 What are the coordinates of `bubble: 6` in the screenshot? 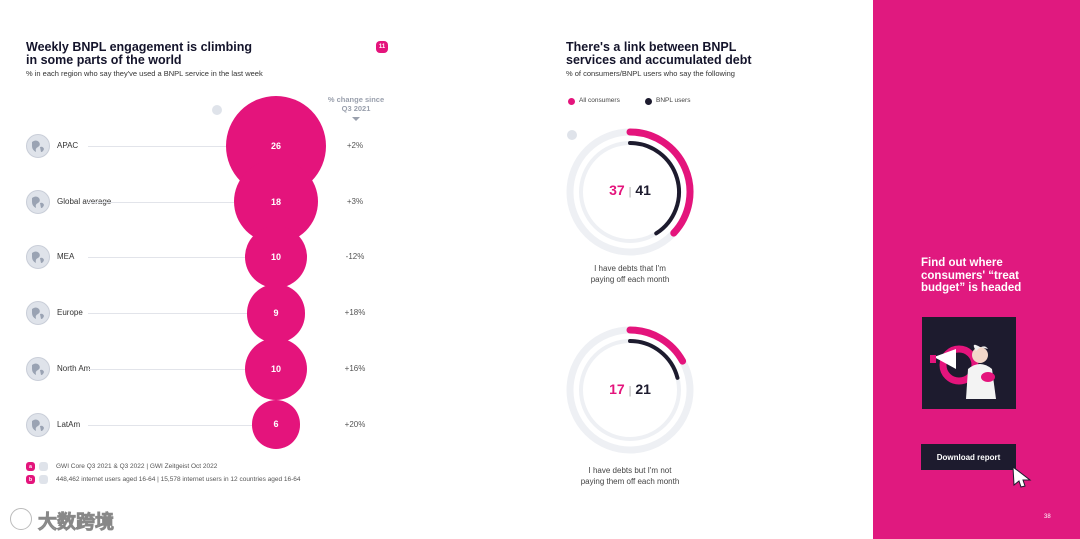 It's located at (275, 424).